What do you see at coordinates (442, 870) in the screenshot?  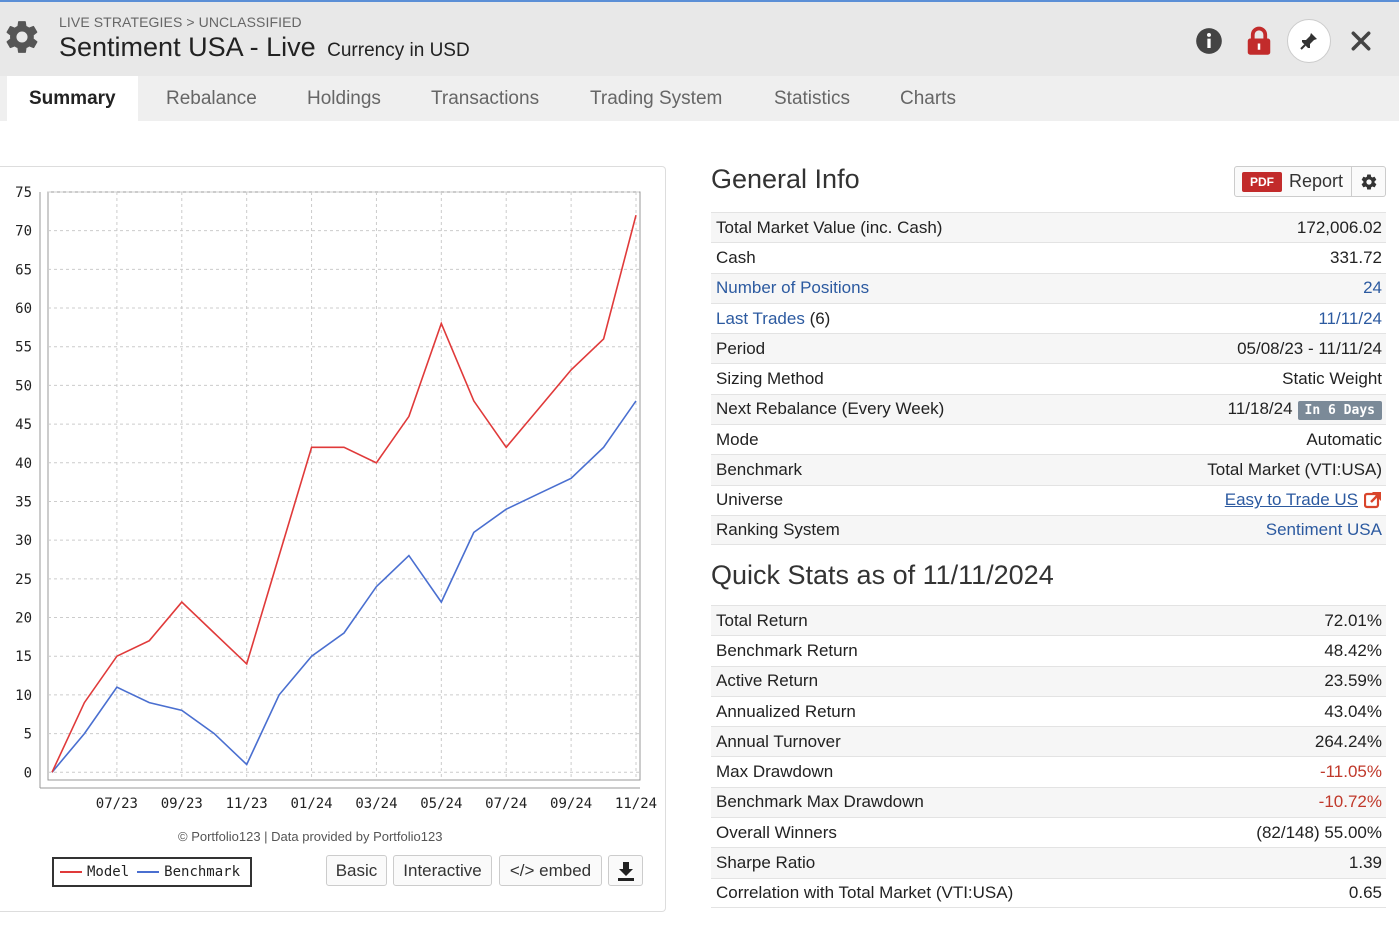 I see `interactive-button: Interactive` at bounding box center [442, 870].